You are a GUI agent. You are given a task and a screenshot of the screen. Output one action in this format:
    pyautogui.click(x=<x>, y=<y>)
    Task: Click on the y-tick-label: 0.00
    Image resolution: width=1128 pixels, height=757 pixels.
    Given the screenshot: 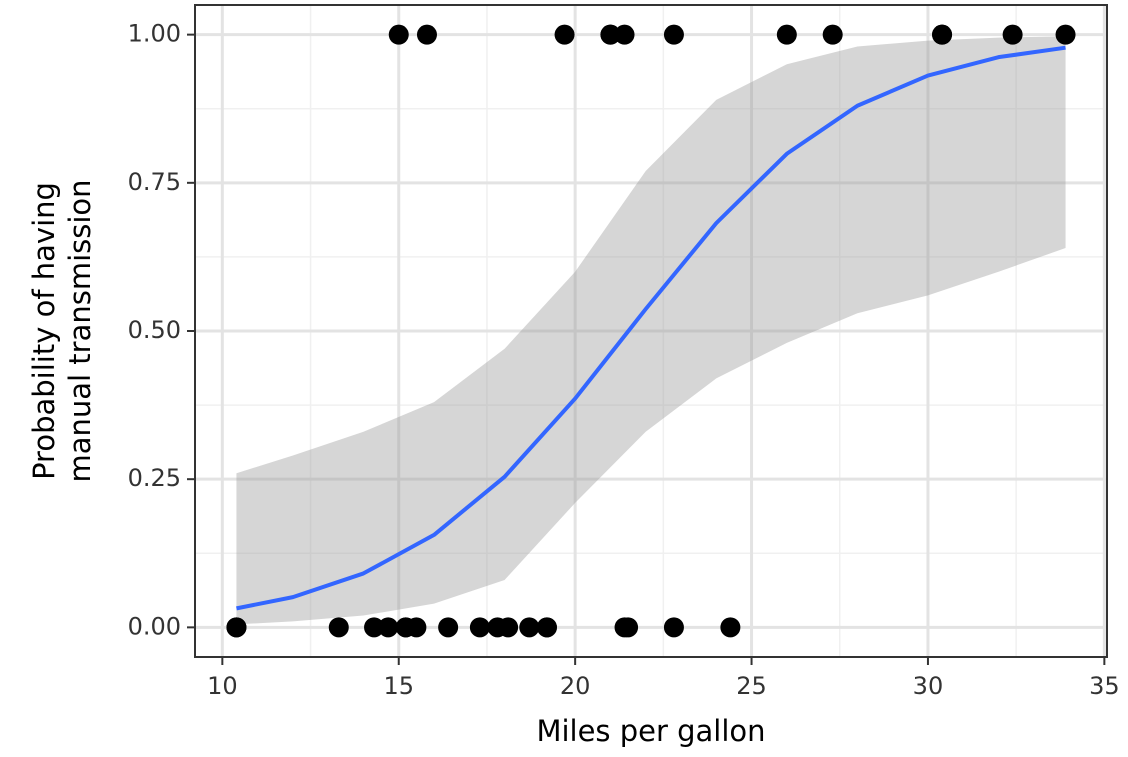 What is the action you would take?
    pyautogui.click(x=154, y=626)
    